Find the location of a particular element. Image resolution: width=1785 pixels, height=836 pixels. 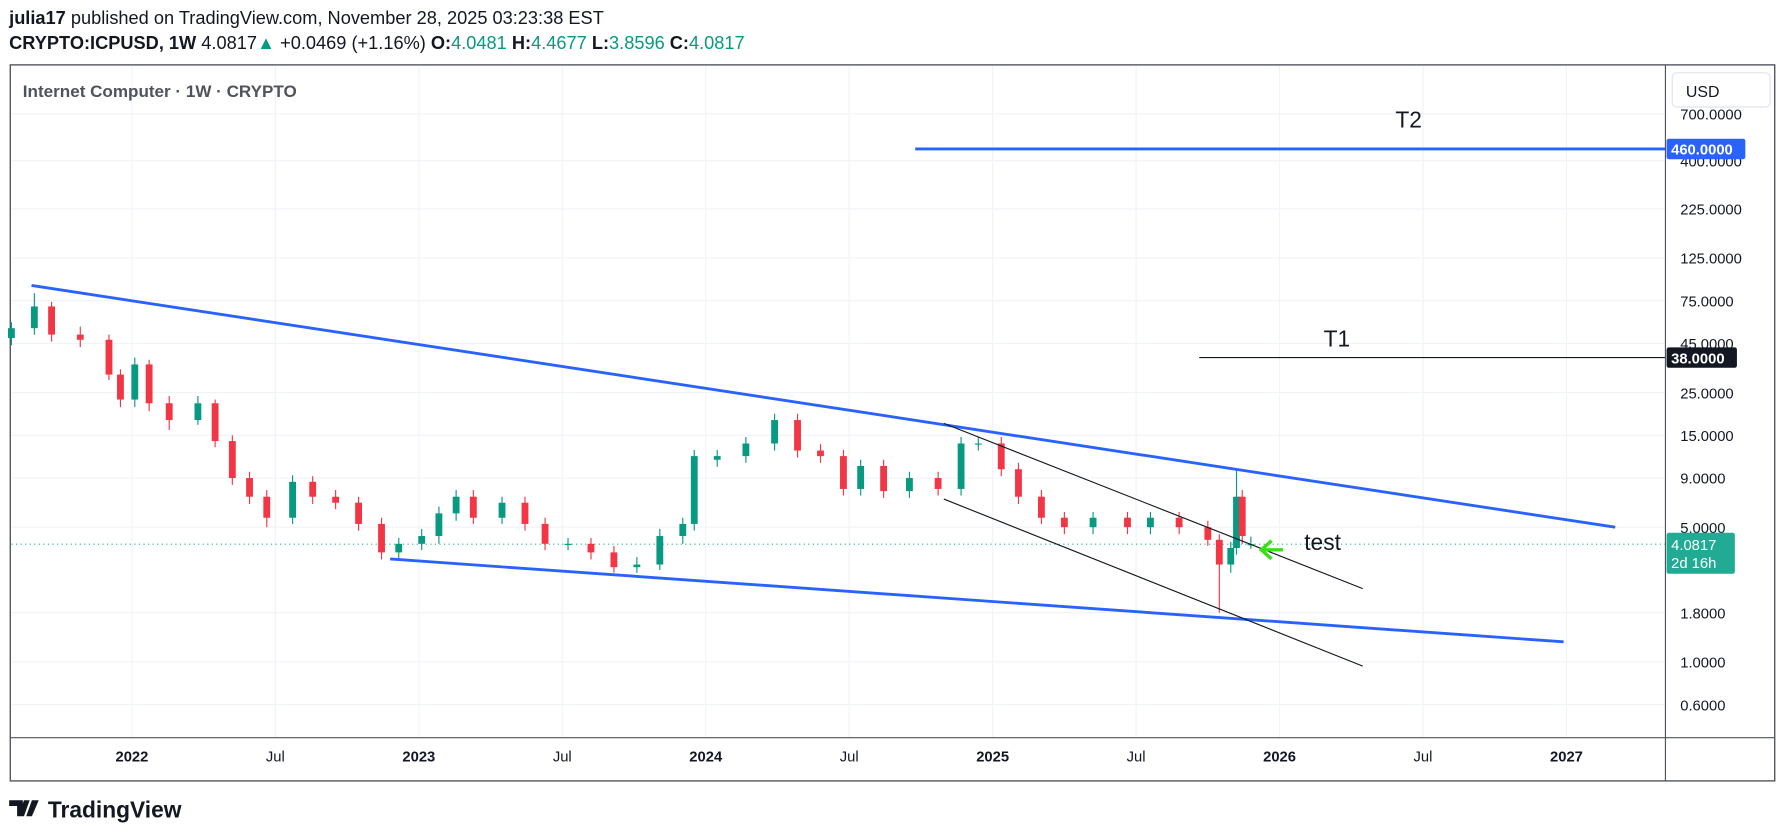

x-tick-label: 2025 is located at coordinates (992, 758).